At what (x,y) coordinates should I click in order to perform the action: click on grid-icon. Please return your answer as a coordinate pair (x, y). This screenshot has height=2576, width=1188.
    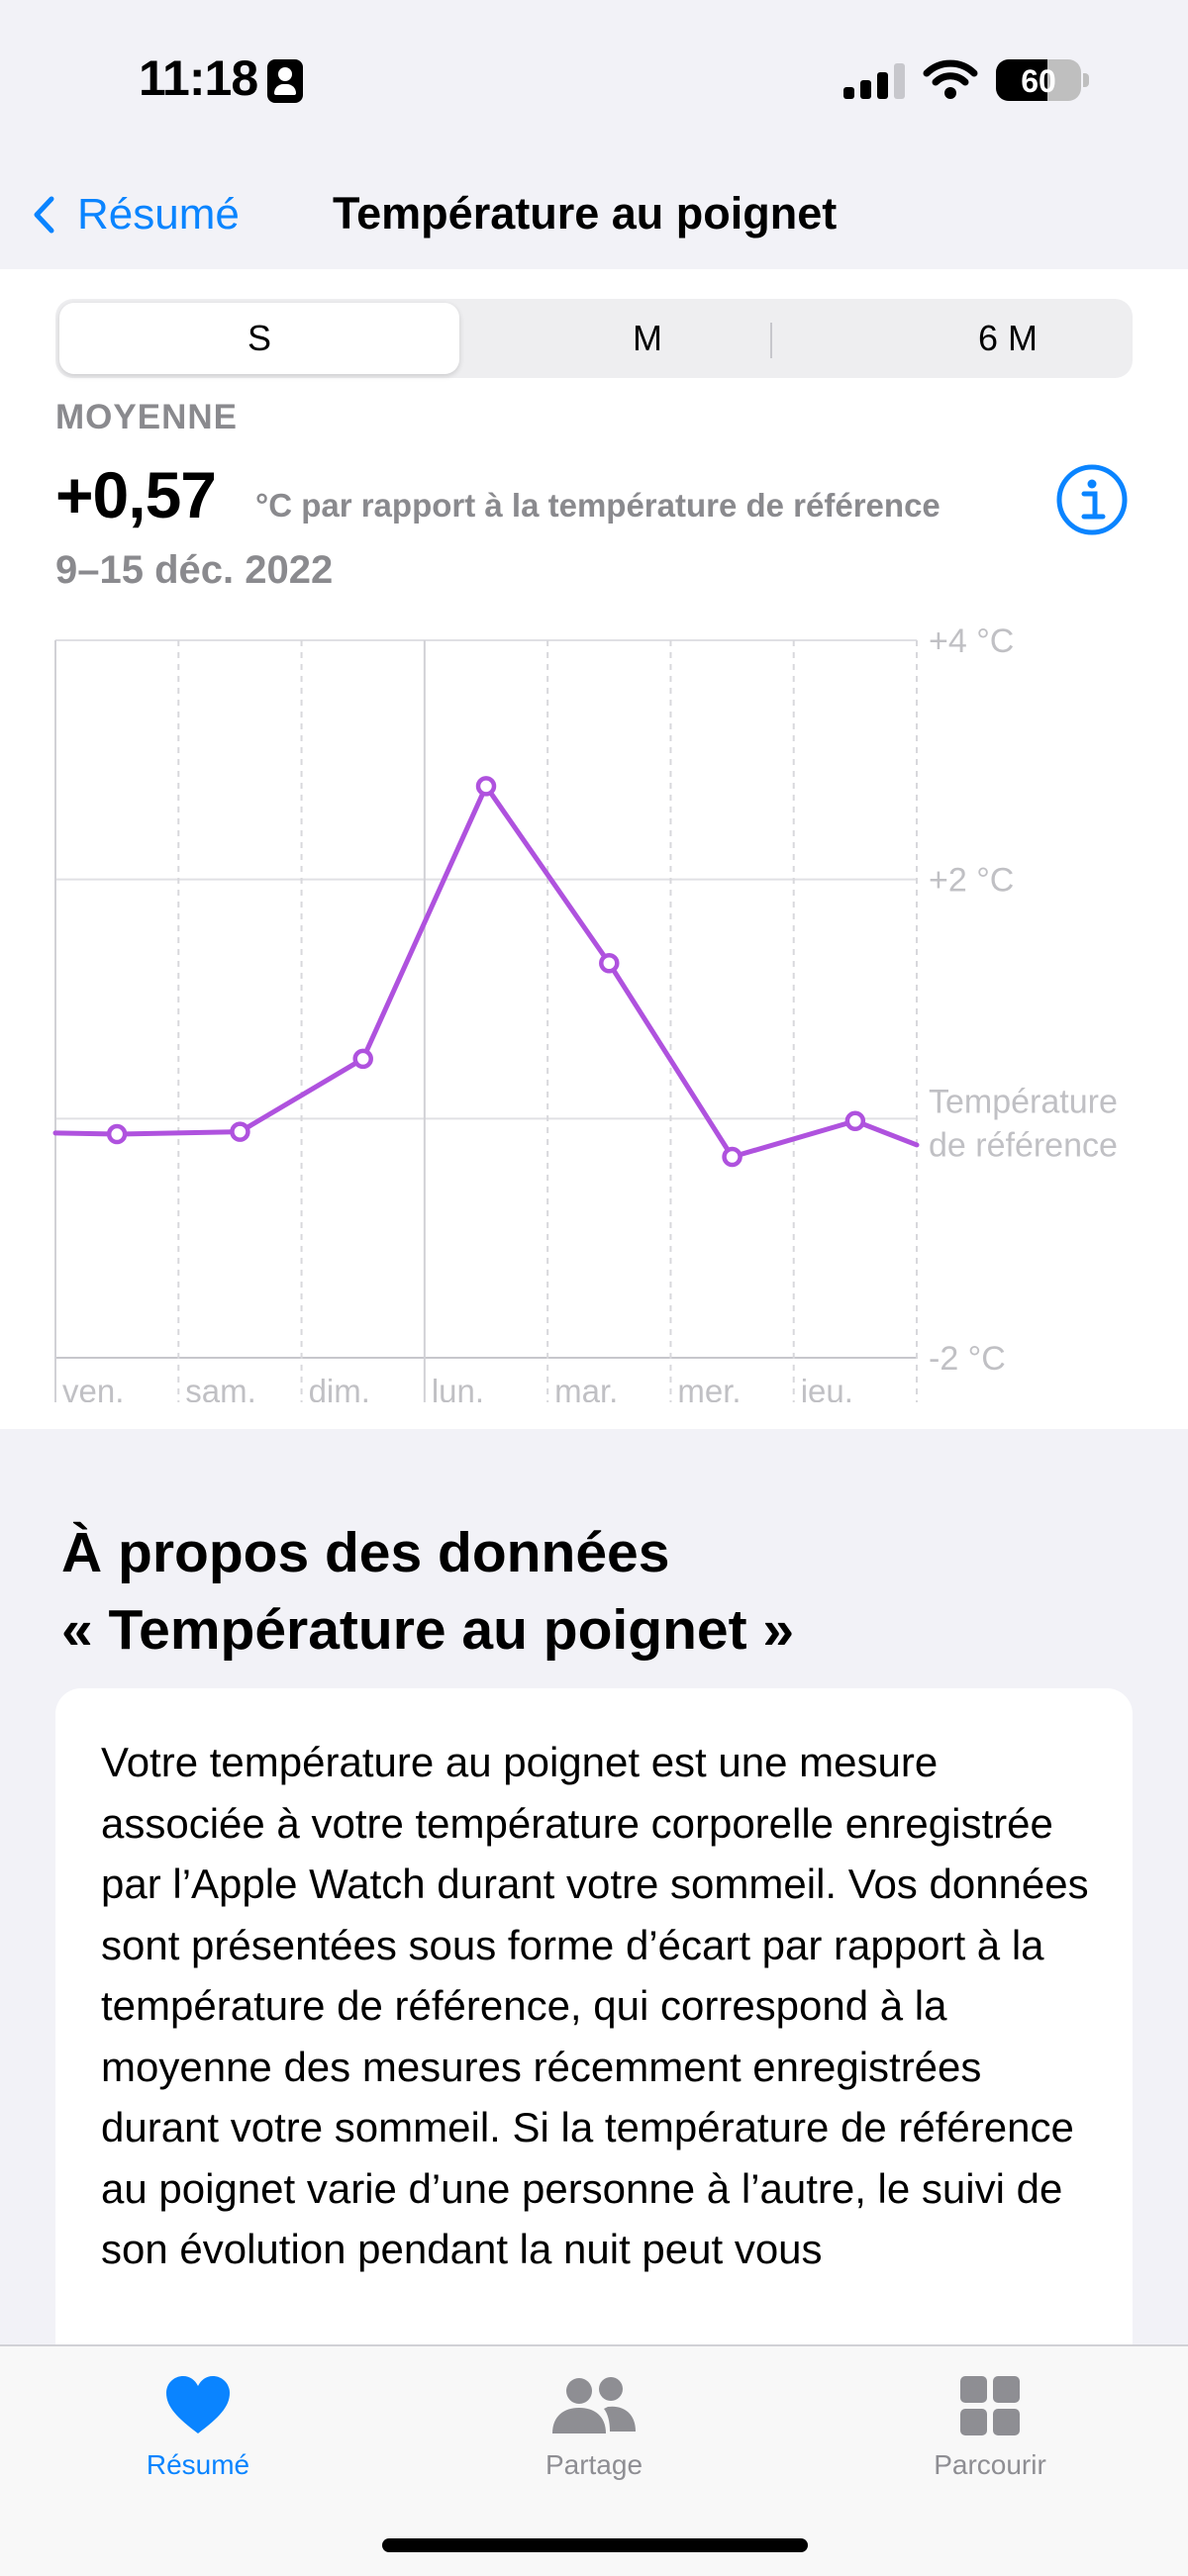
    Looking at the image, I should click on (990, 2405).